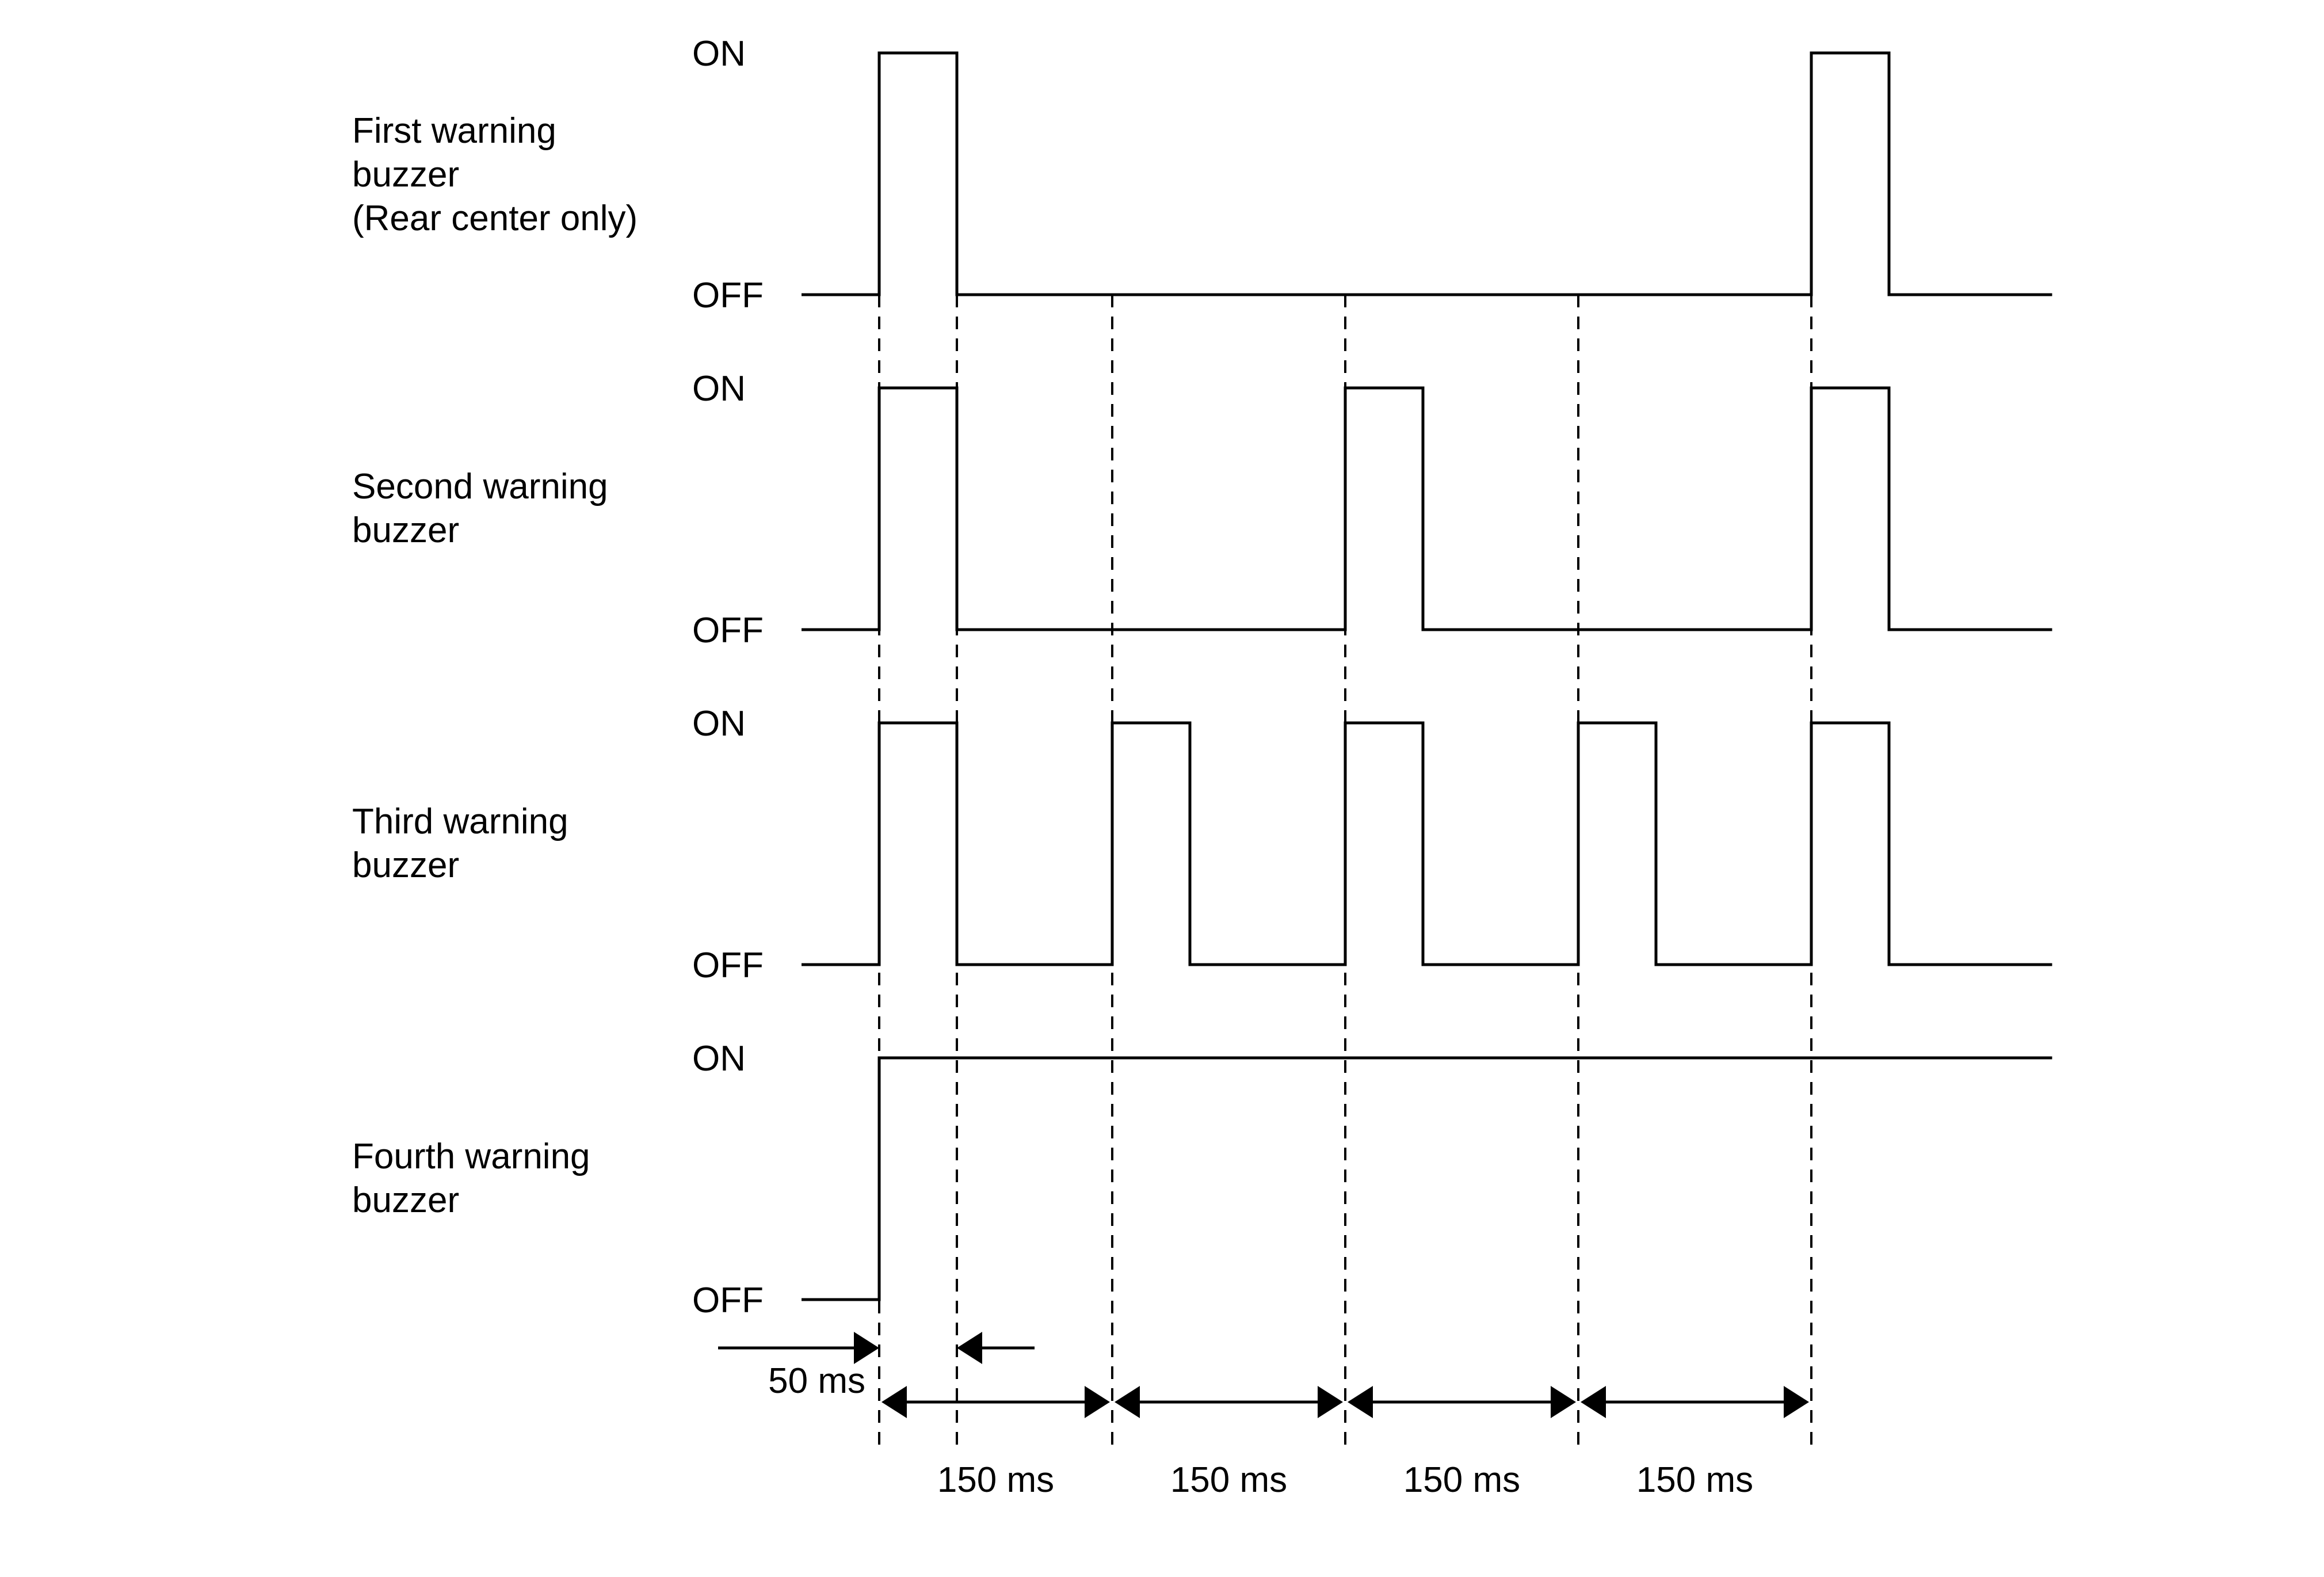 The height and width of the screenshot is (1577, 2324). I want to click on waveform-fourth, so click(1427, 1178).